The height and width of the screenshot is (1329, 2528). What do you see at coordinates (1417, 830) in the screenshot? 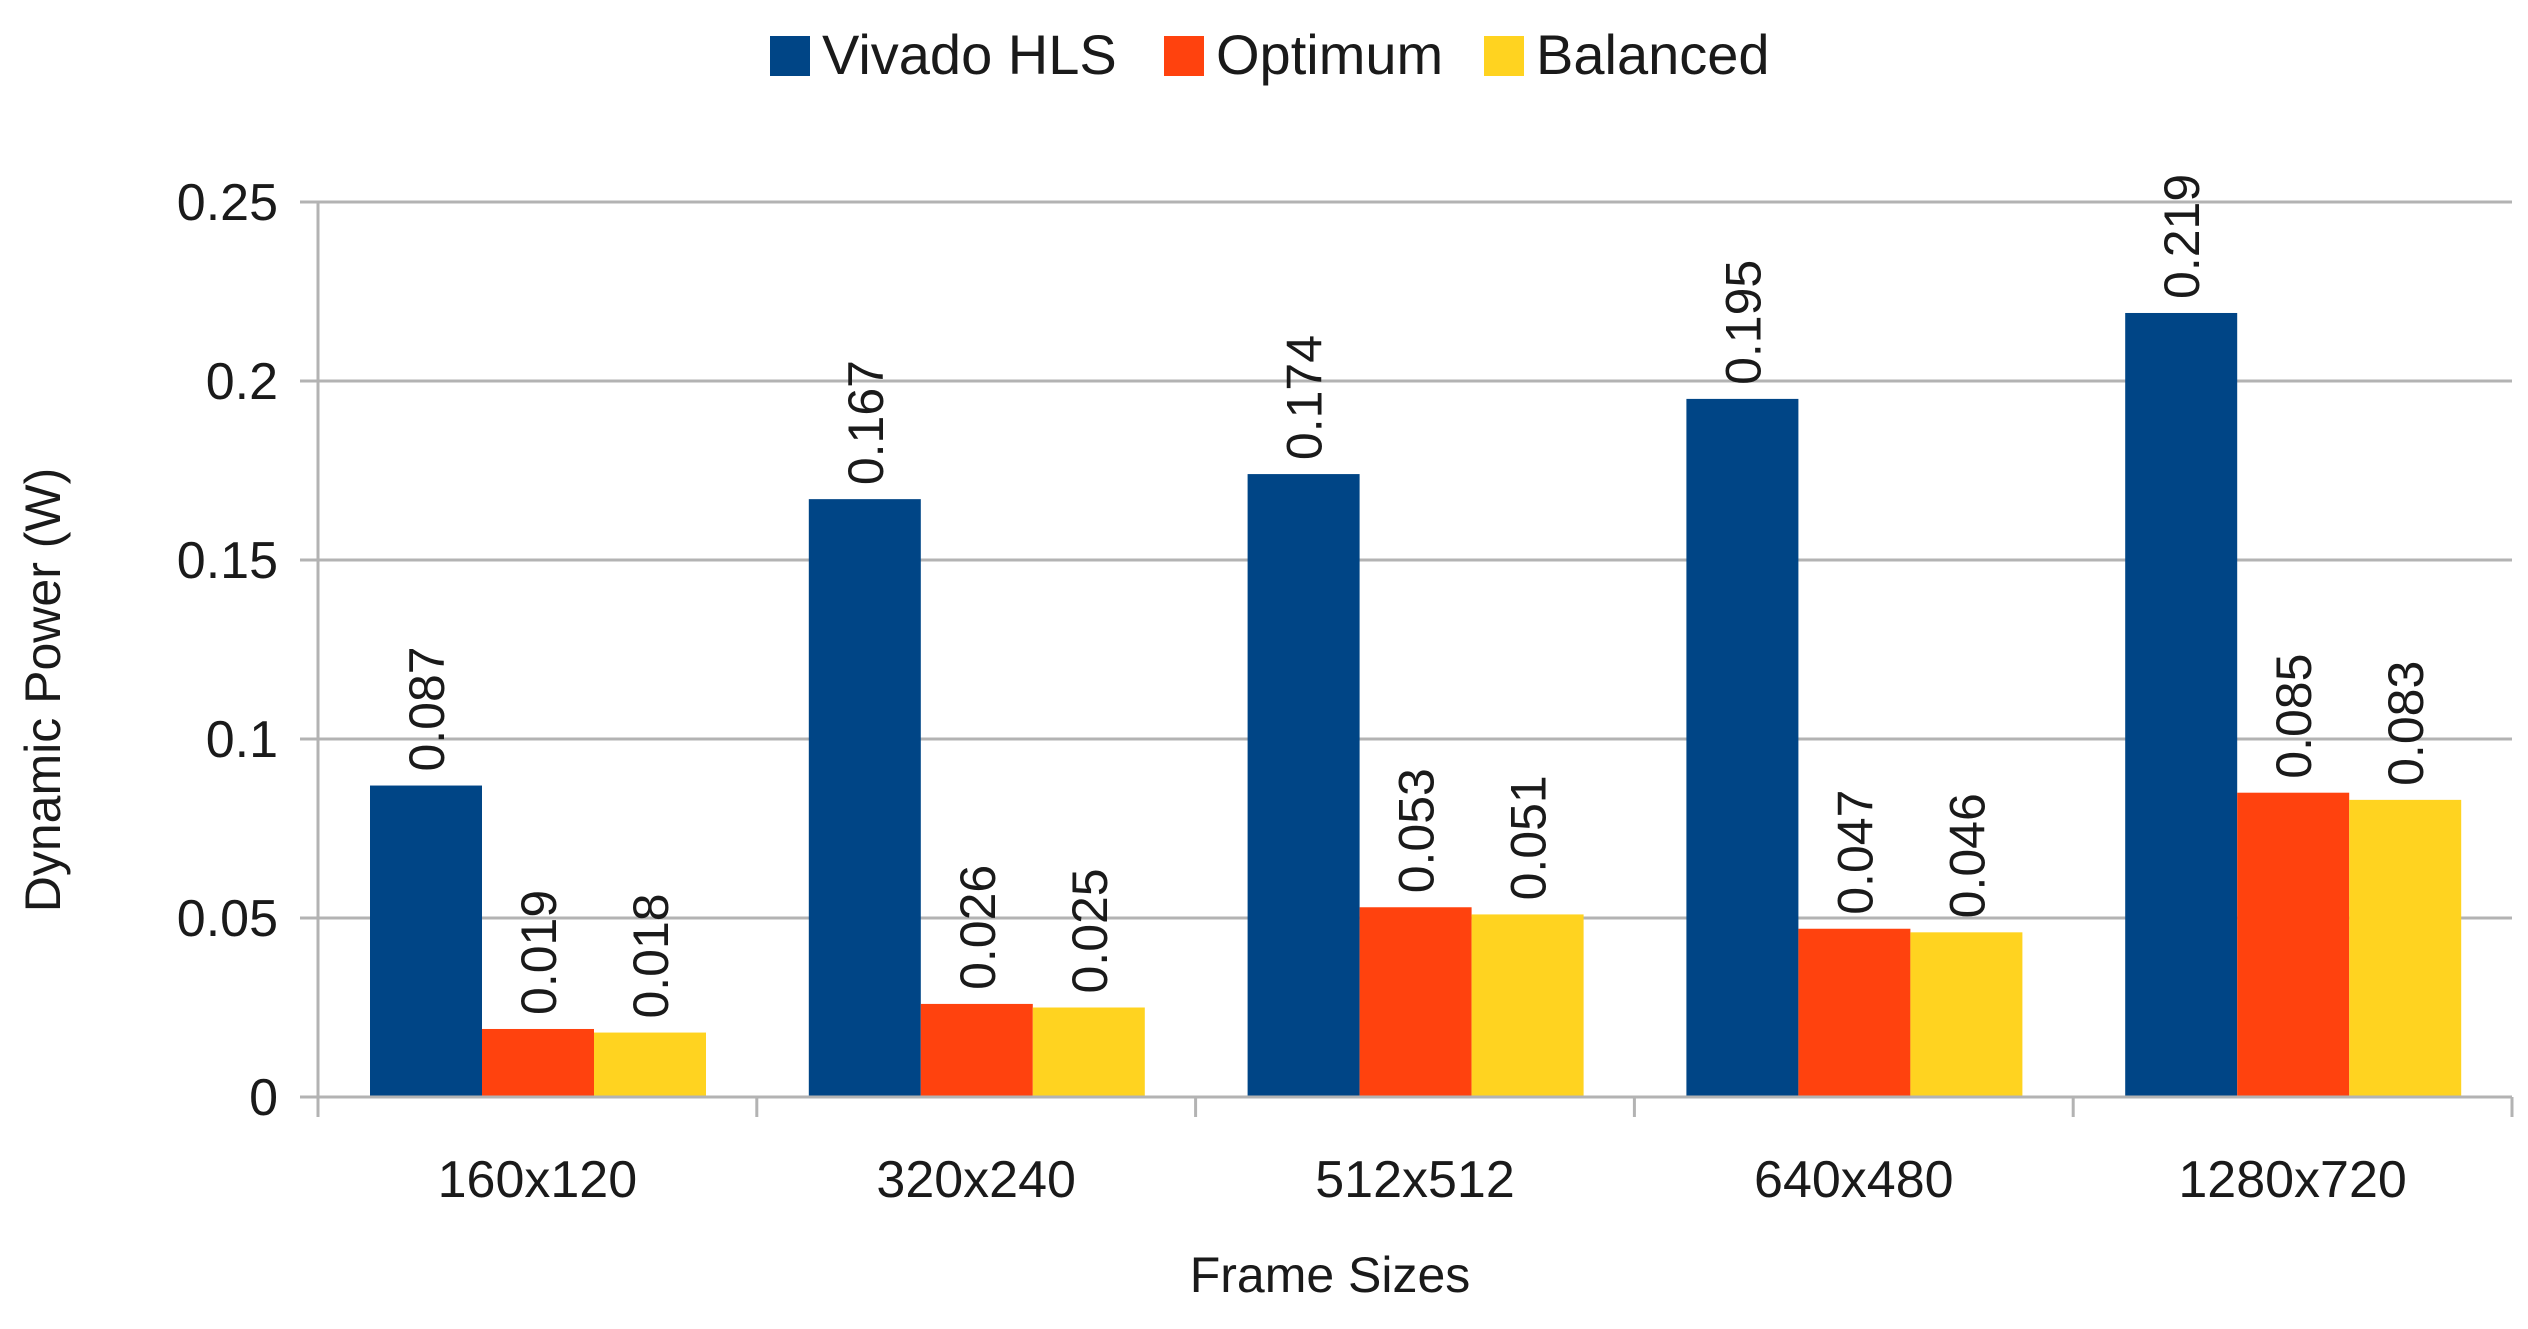
I see `data-label: 0.053` at bounding box center [1417, 830].